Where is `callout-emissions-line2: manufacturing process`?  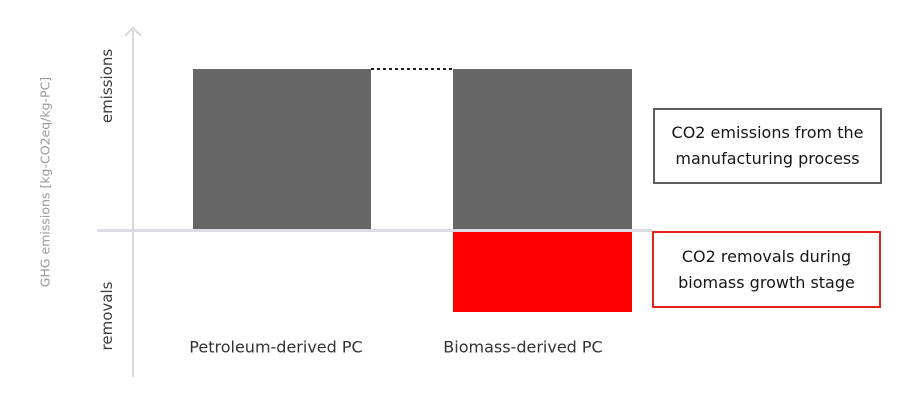
callout-emissions-line2: manufacturing process is located at coordinates (767, 158).